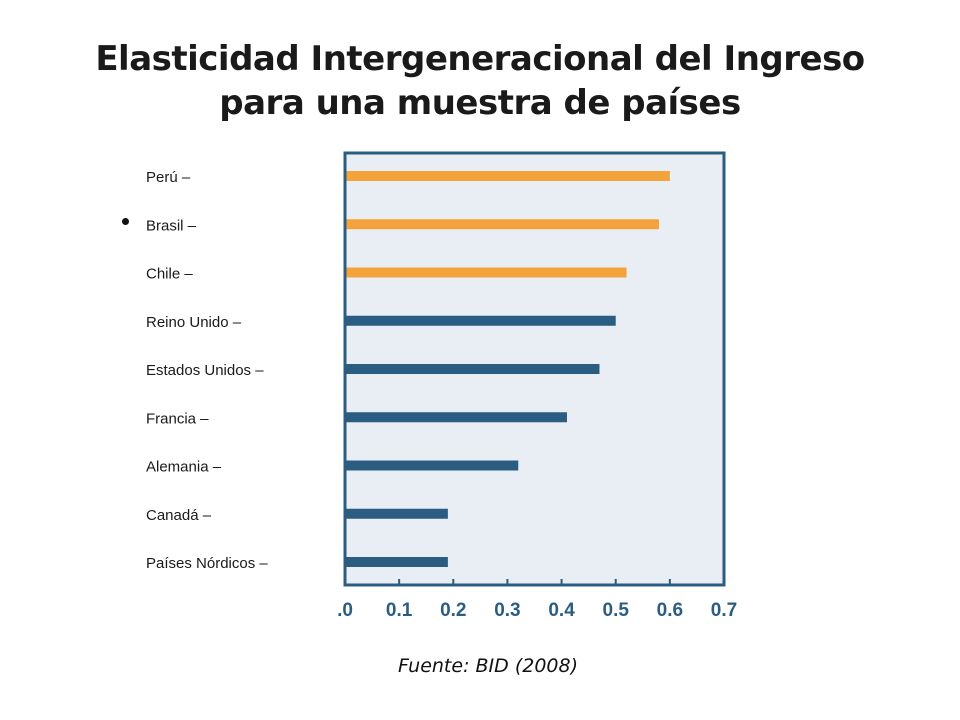 Image resolution: width=960 pixels, height=720 pixels. Describe the element at coordinates (399, 610) in the screenshot. I see `x-tick-label: 0.1` at that location.